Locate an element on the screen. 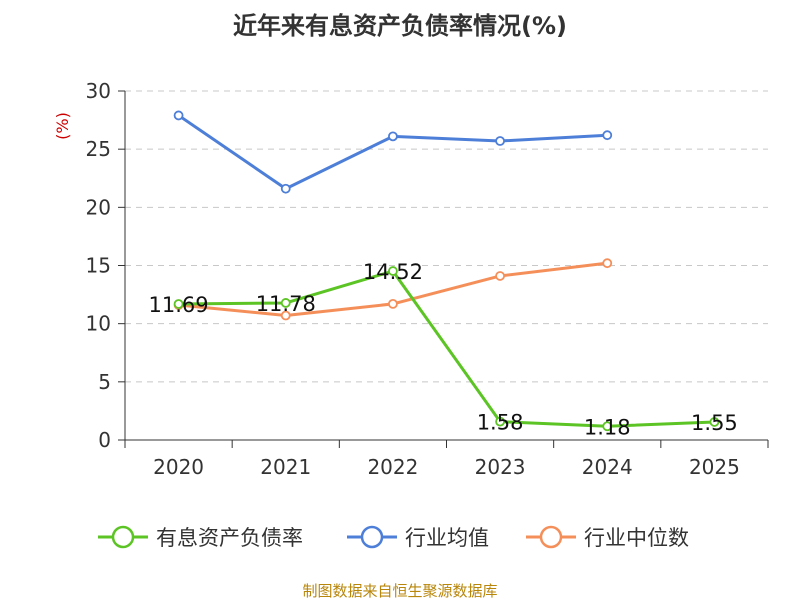 This screenshot has height=600, width=800. x-tick-label: 2020 is located at coordinates (178, 467).